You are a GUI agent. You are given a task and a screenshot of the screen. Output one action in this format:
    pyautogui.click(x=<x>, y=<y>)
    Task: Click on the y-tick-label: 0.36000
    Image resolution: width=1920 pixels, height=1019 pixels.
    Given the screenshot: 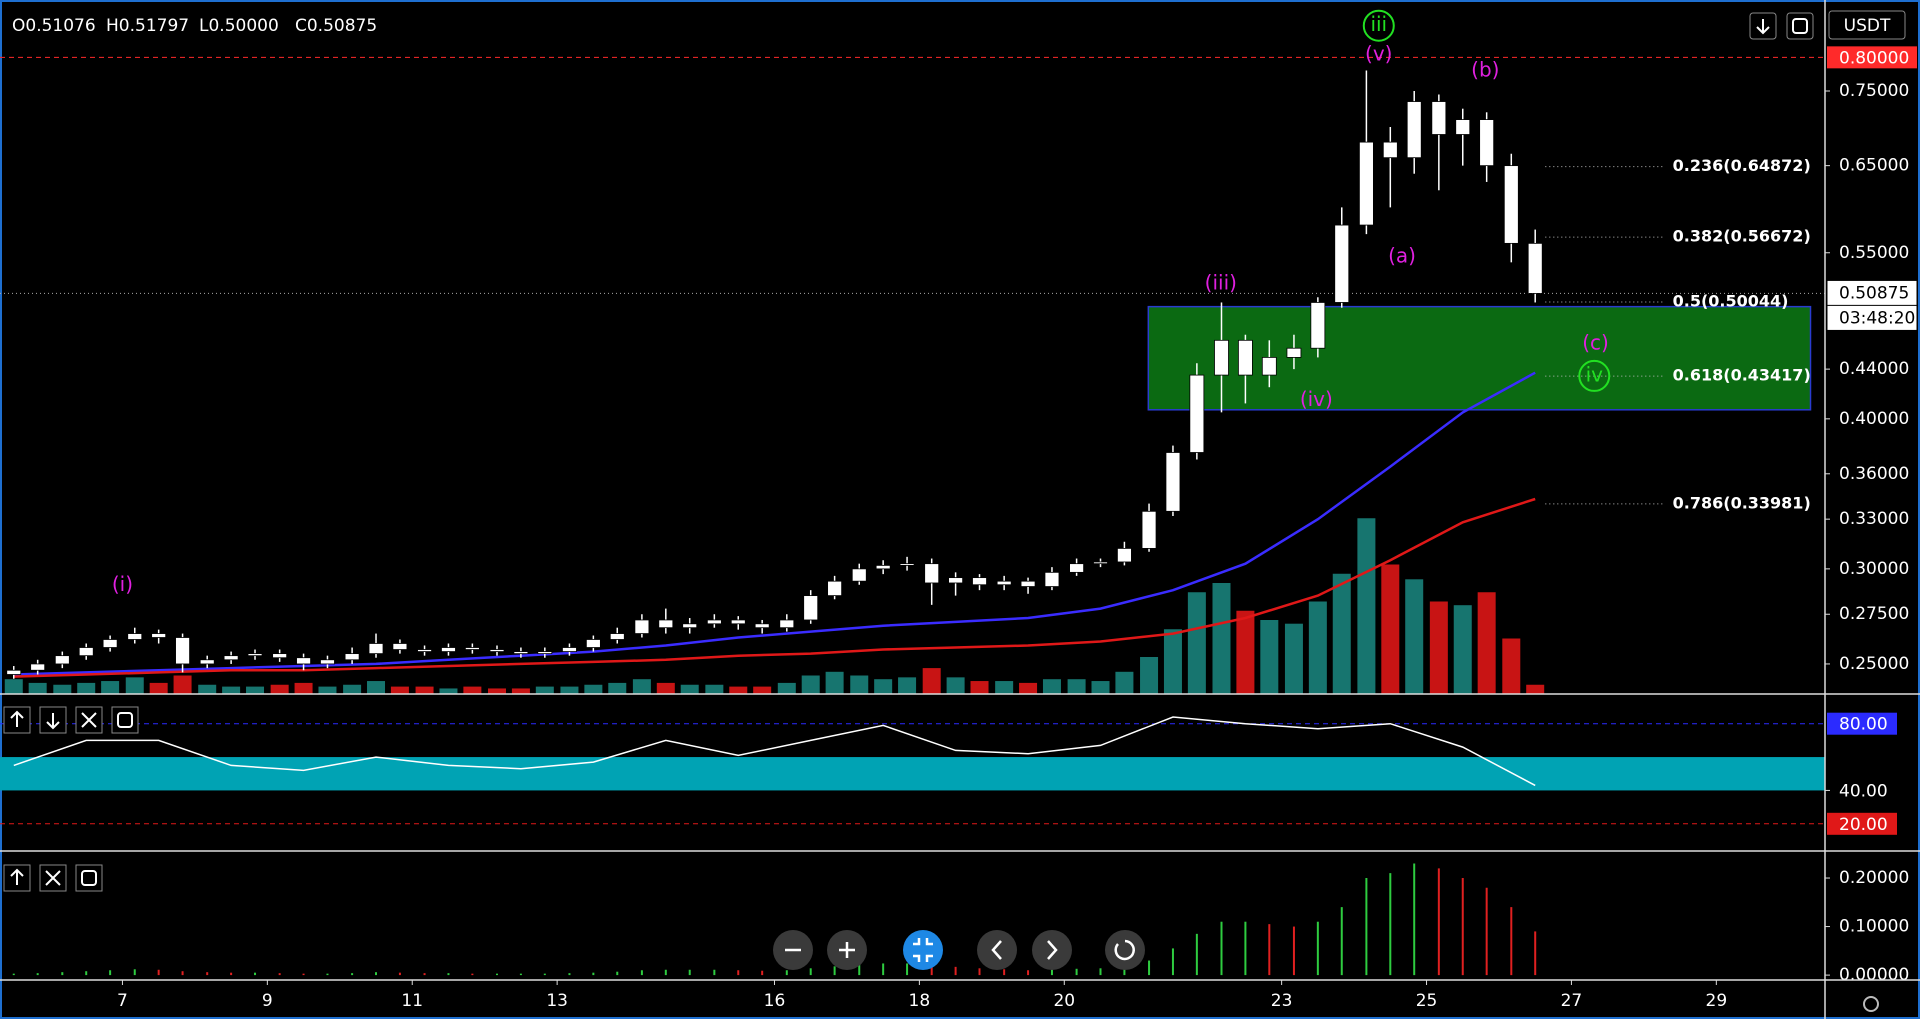 What is the action you would take?
    pyautogui.click(x=1874, y=474)
    